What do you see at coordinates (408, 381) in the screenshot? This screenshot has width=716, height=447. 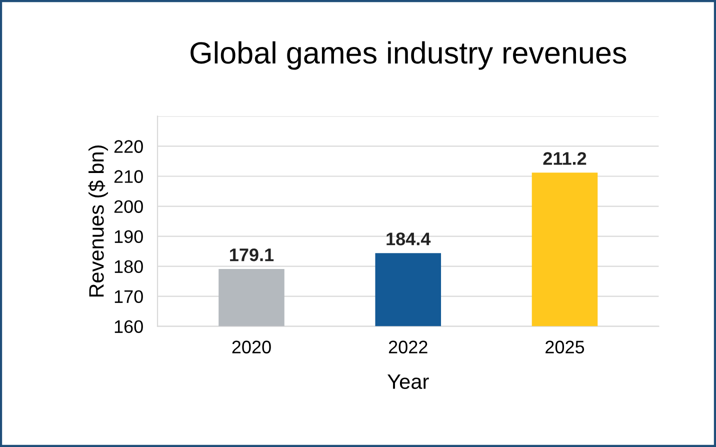 I see `x-axis-title: Year` at bounding box center [408, 381].